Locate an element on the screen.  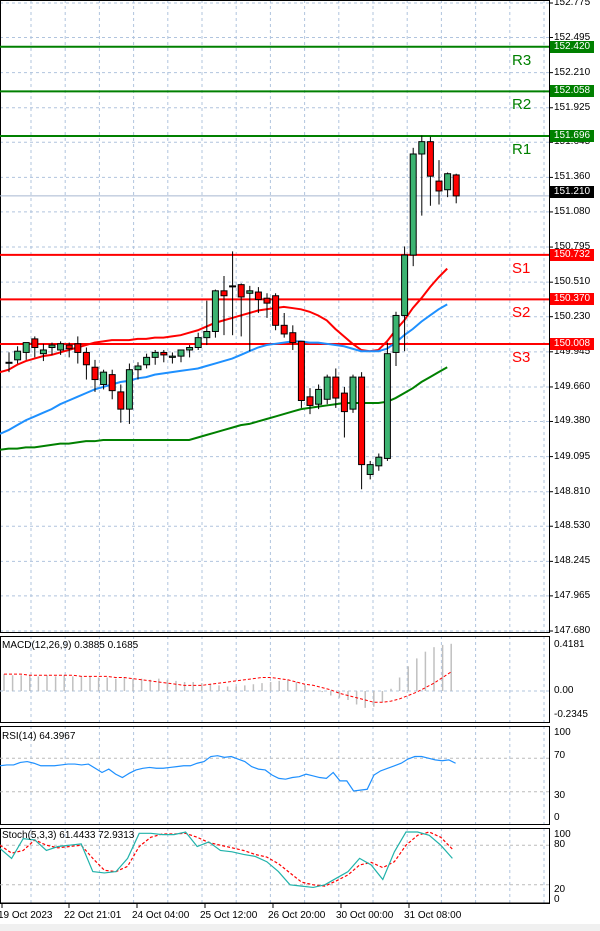
stoch-axis-20: 20 is located at coordinates (560, 889).